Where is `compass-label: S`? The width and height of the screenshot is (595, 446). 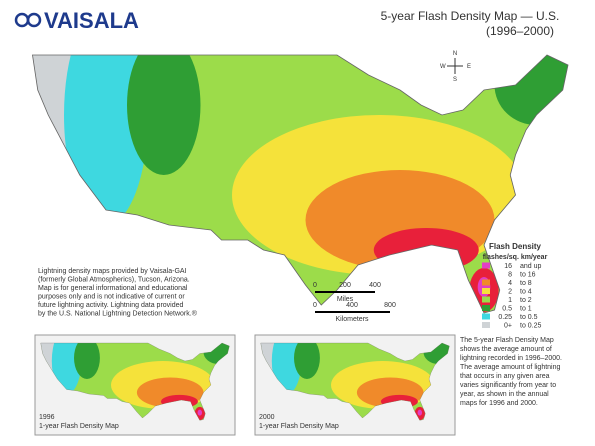 compass-label: S is located at coordinates (455, 80).